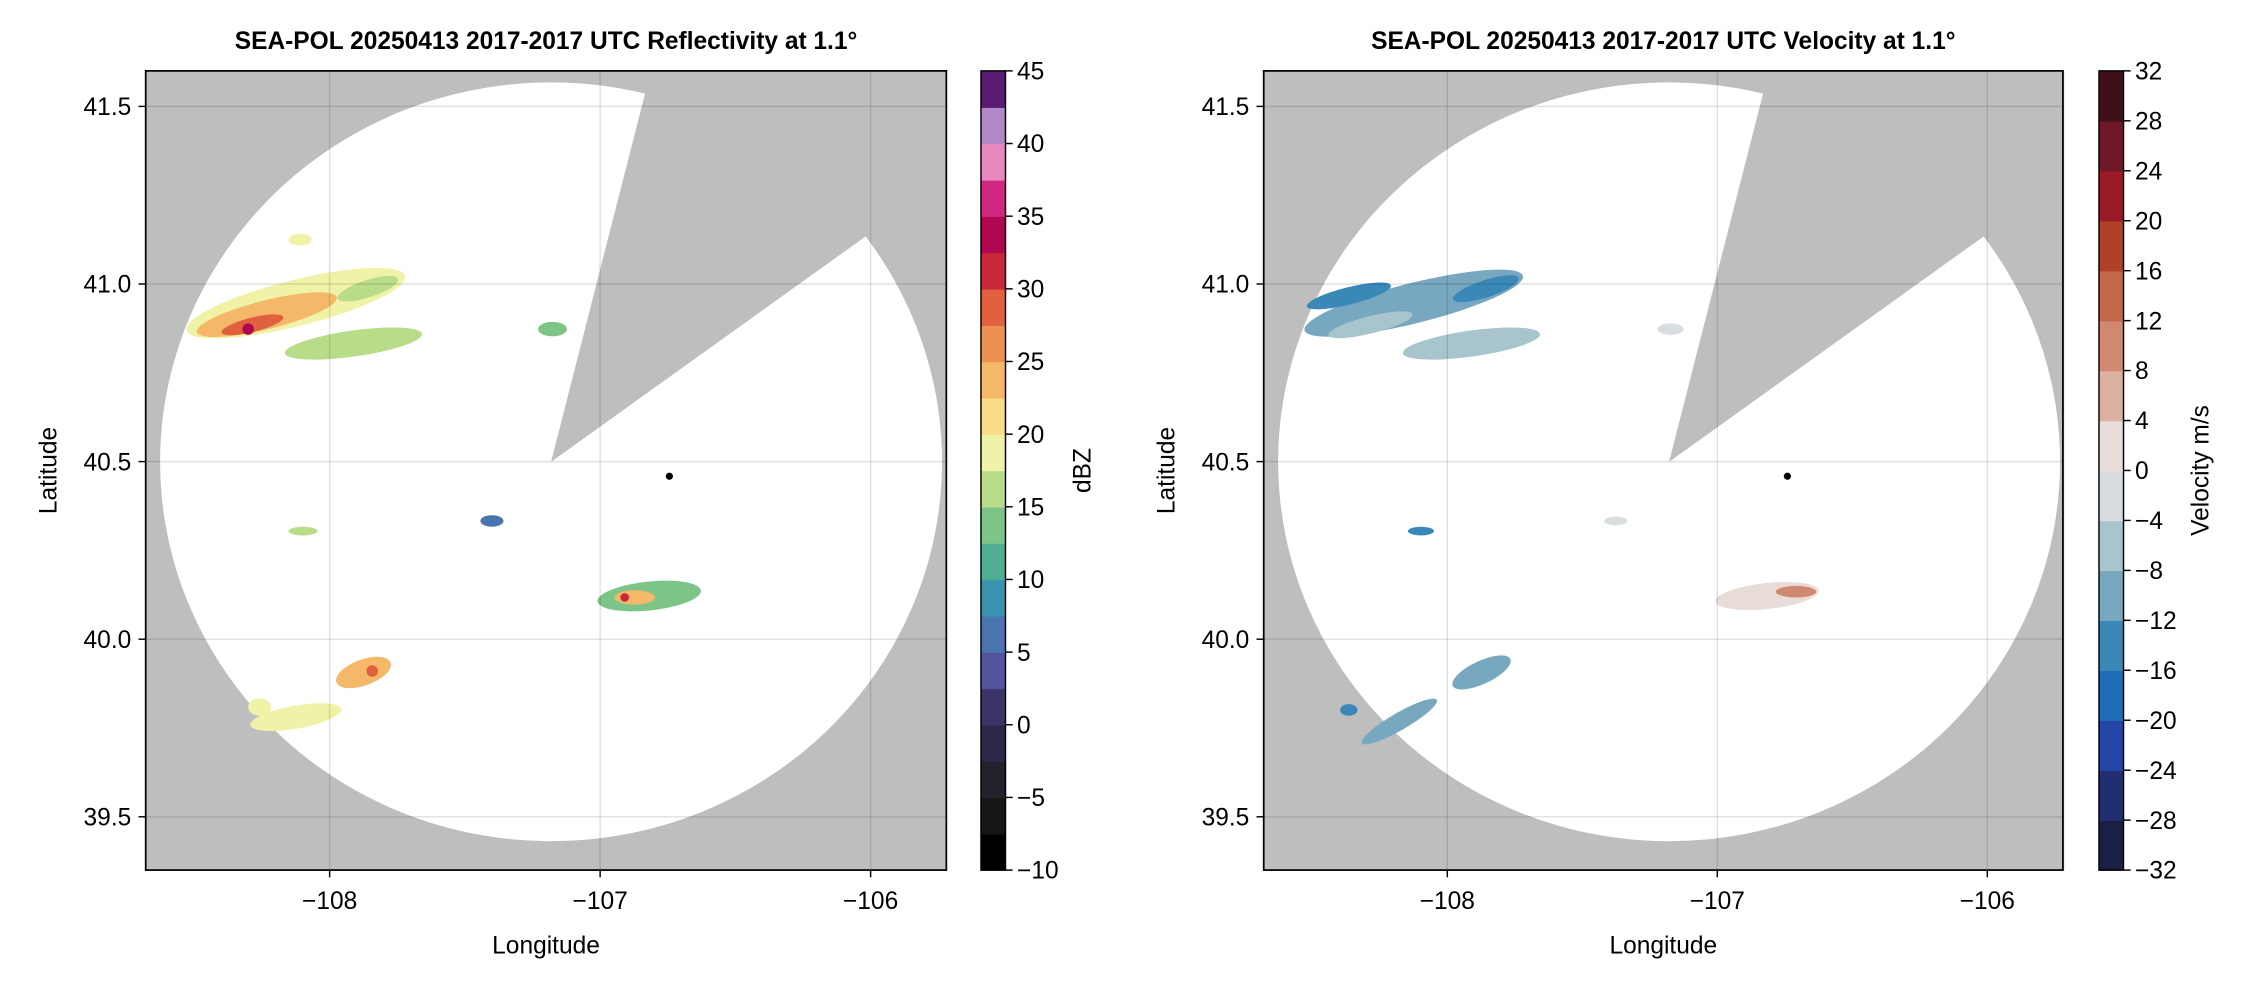 The width and height of the screenshot is (2262, 990). Describe the element at coordinates (2148, 121) in the screenshot. I see `colorbar-tick-label: 28` at that location.